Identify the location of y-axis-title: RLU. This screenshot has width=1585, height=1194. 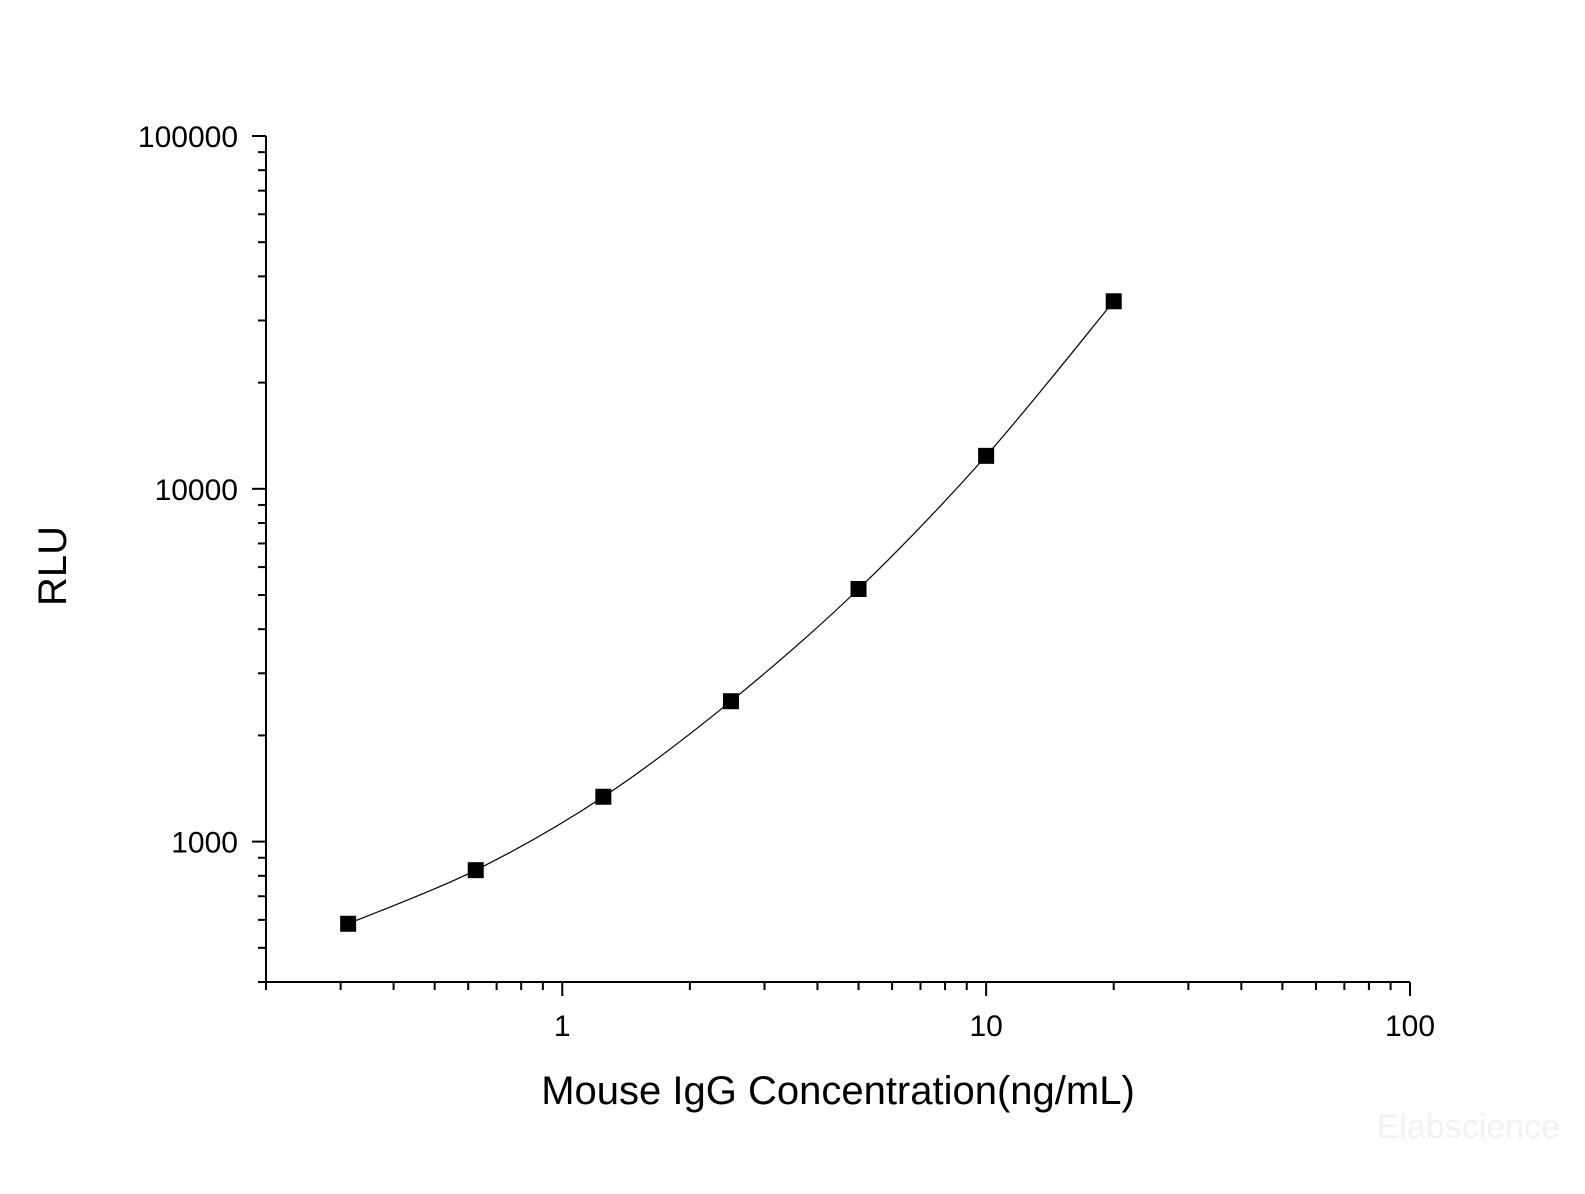
(53, 566).